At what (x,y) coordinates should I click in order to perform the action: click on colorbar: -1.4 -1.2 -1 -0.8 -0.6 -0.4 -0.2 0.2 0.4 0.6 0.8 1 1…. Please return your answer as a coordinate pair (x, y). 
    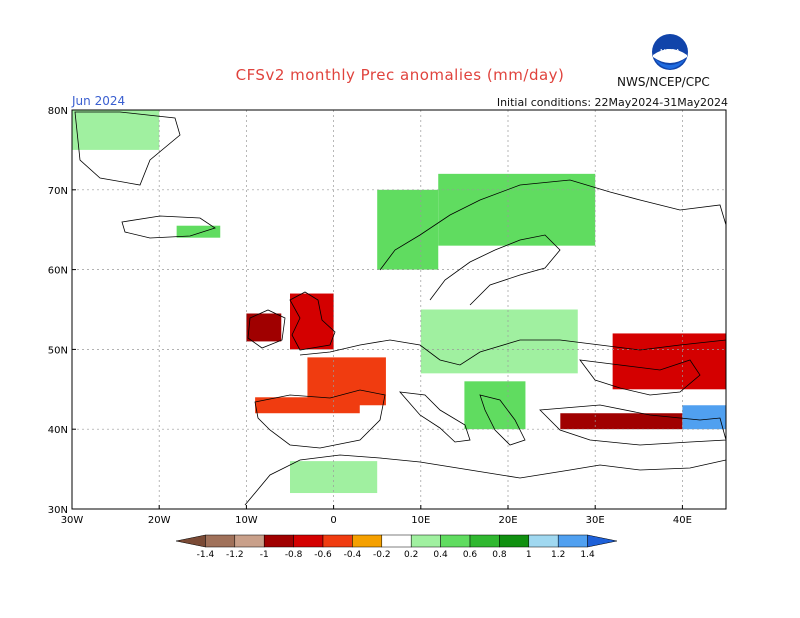
    Looking at the image, I should click on (396, 547).